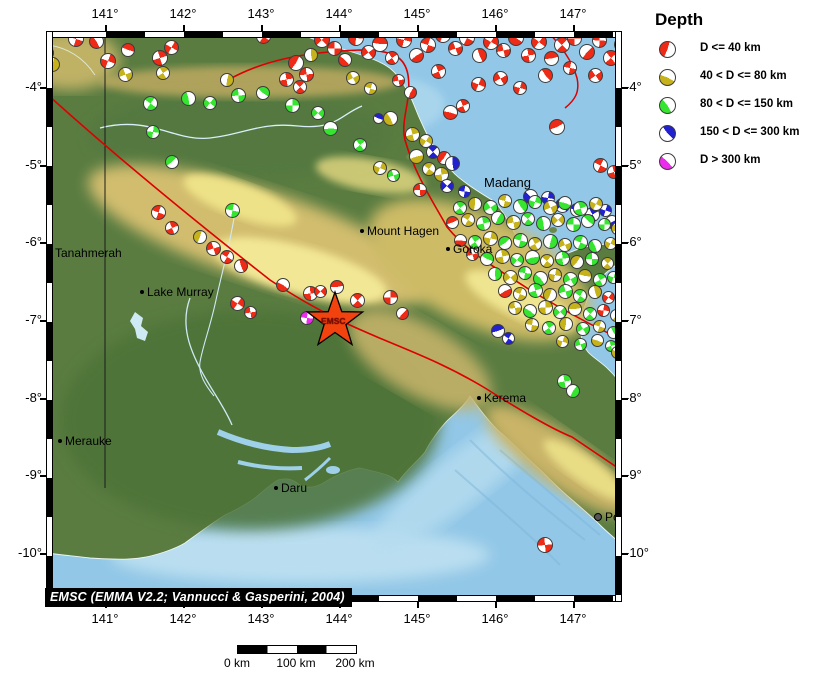 Image resolution: width=821 pixels, height=679 pixels. What do you see at coordinates (85, 440) in the screenshot?
I see `city-label-merauke: Merauke` at bounding box center [85, 440].